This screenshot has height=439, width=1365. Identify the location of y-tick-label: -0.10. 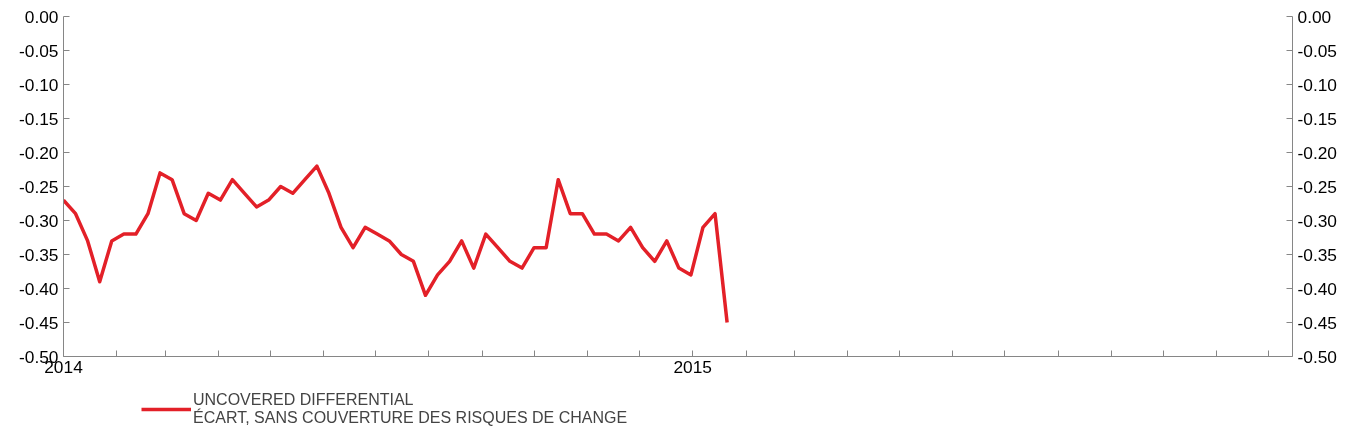
(39, 84).